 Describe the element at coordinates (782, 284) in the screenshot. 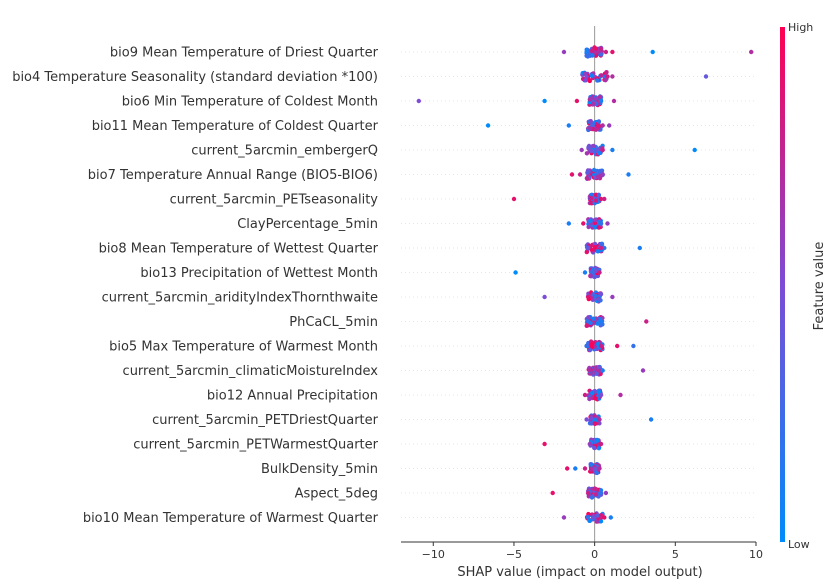

I see `colorbar` at that location.